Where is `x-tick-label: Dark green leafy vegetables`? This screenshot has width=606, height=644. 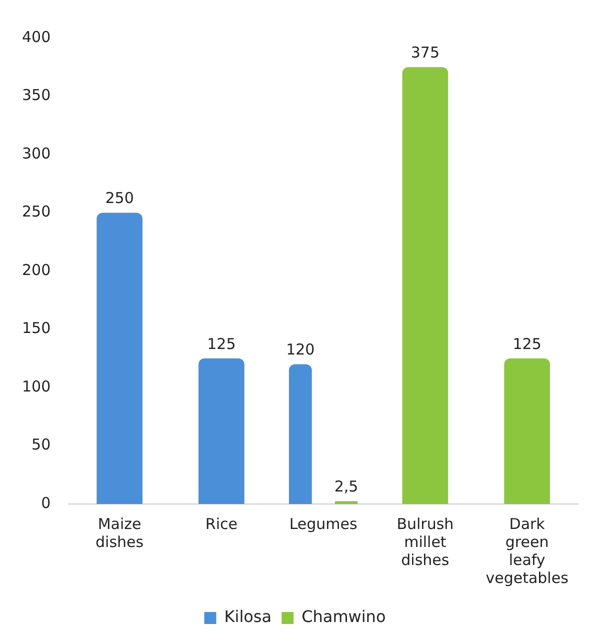
x-tick-label: Dark green leafy vegetables is located at coordinates (527, 550).